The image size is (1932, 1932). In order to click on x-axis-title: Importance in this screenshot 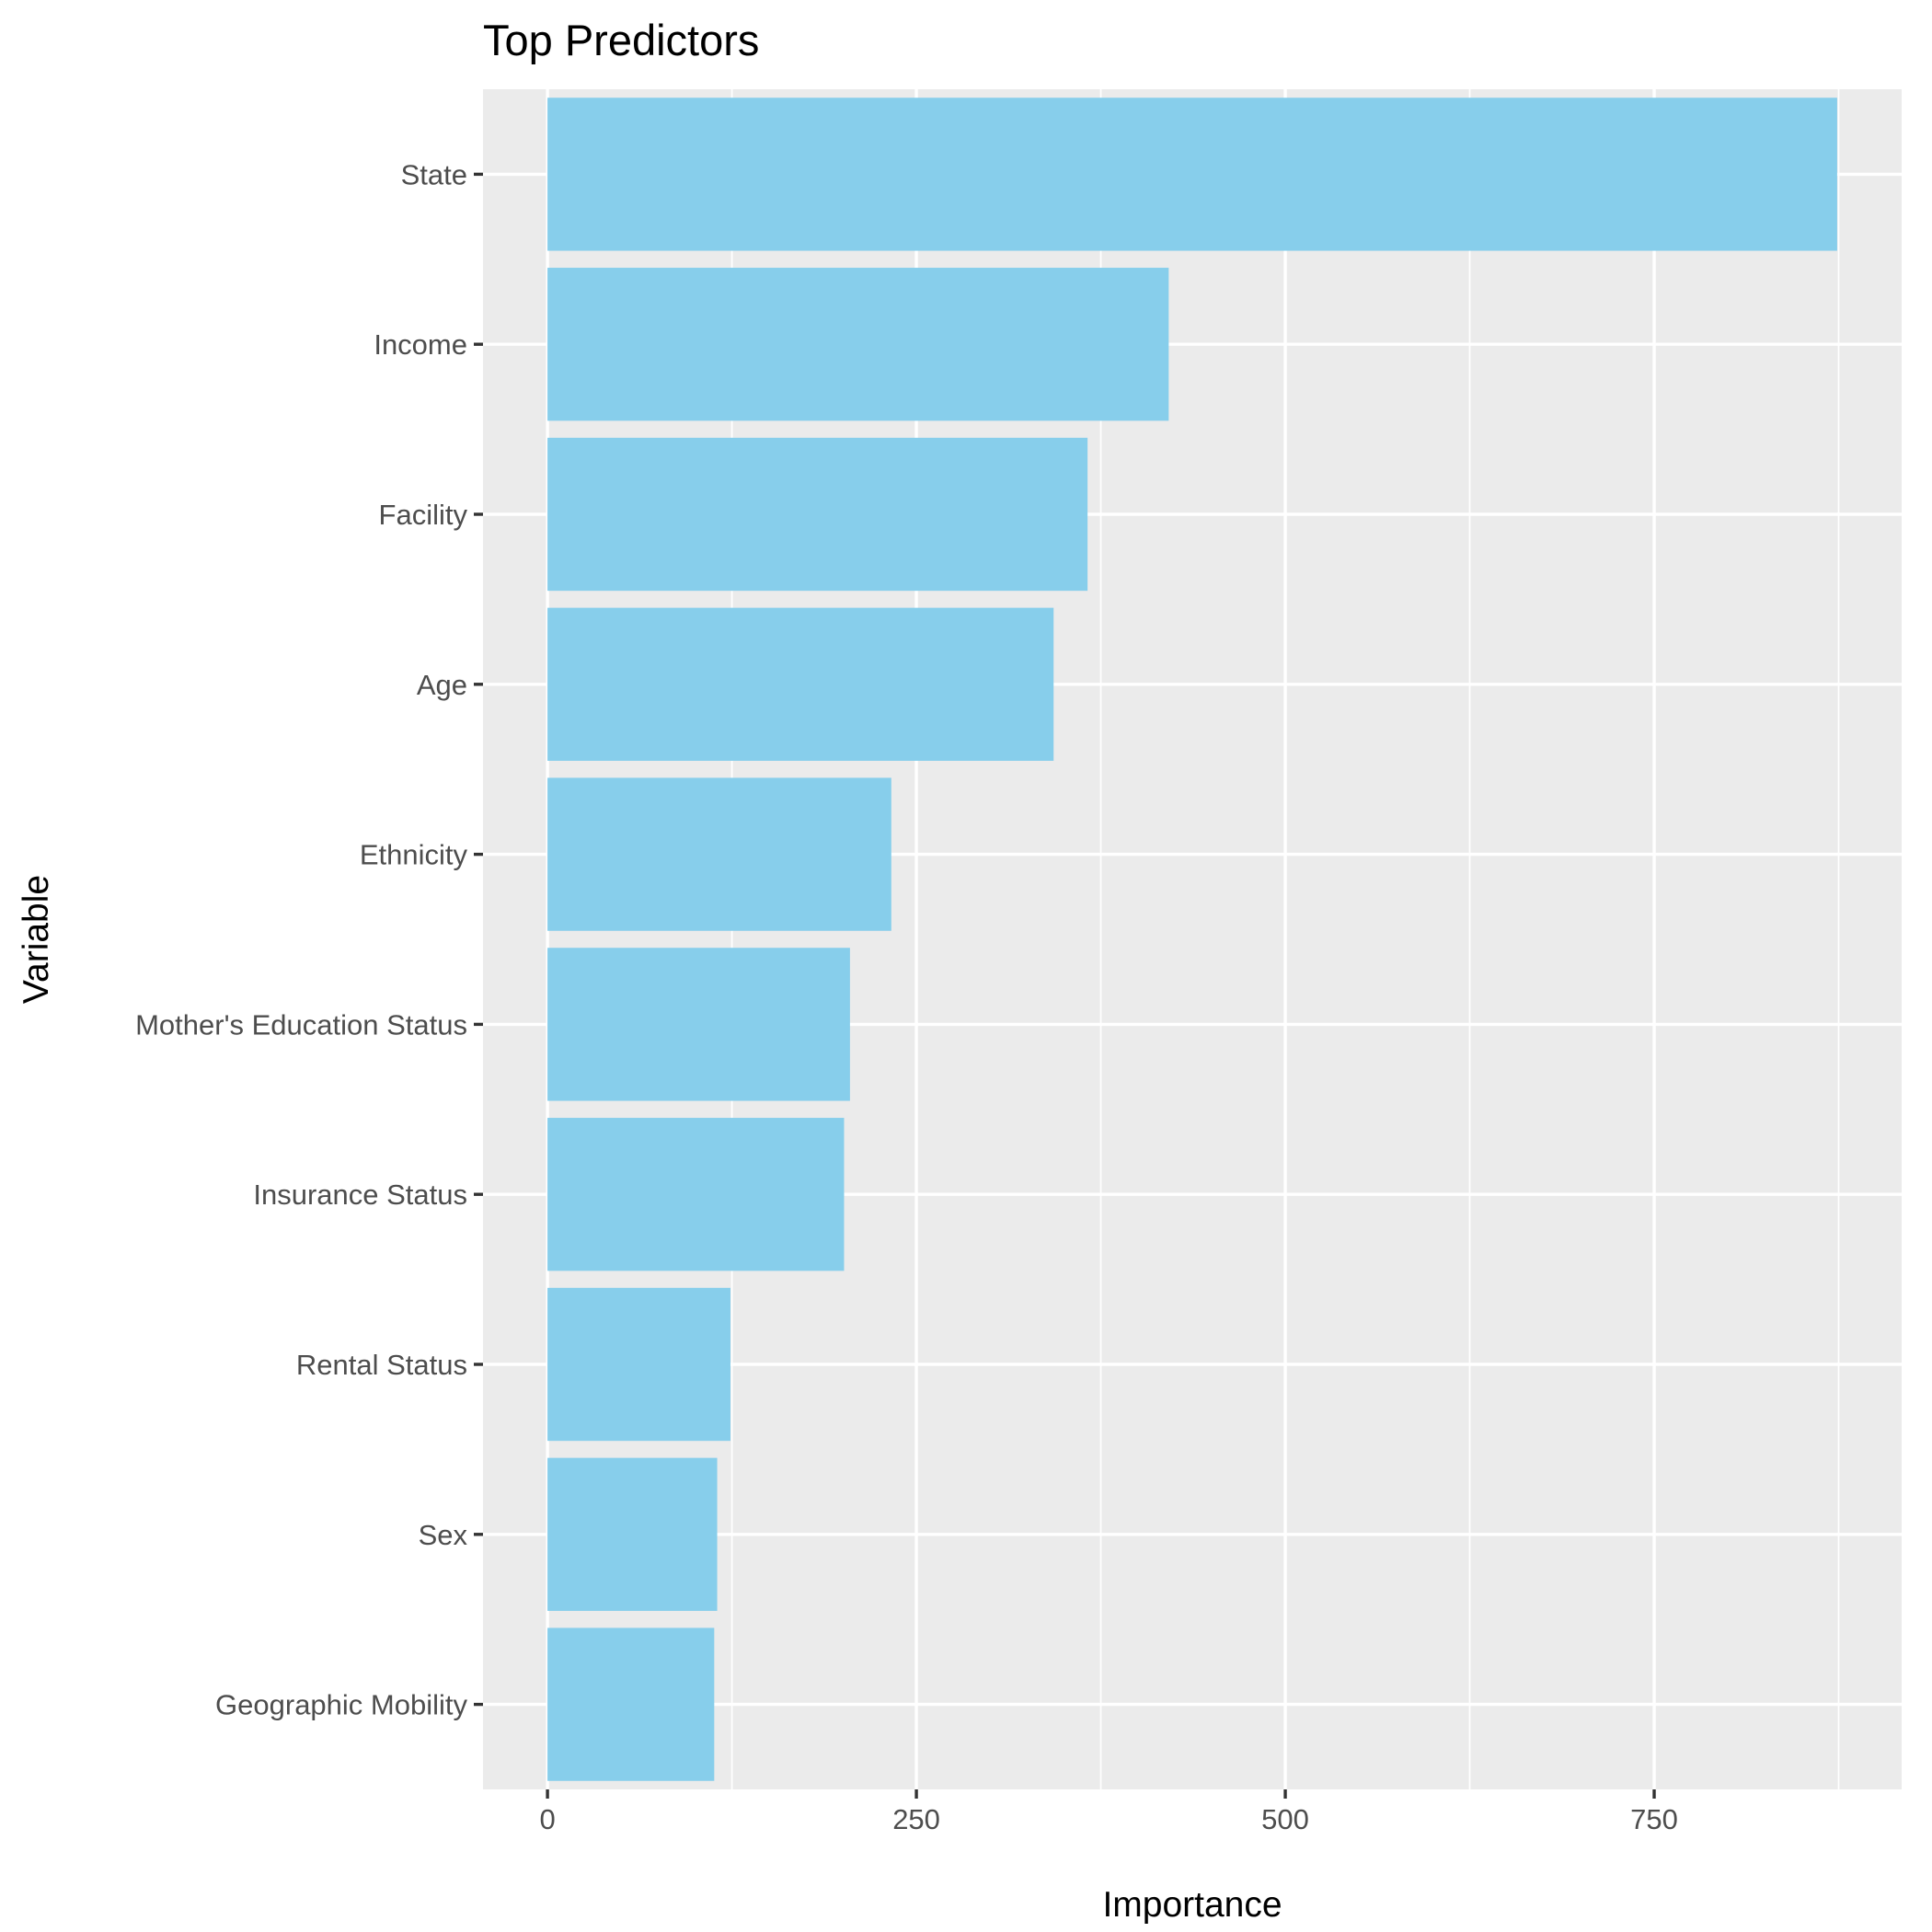, I will do `click(1192, 1905)`.